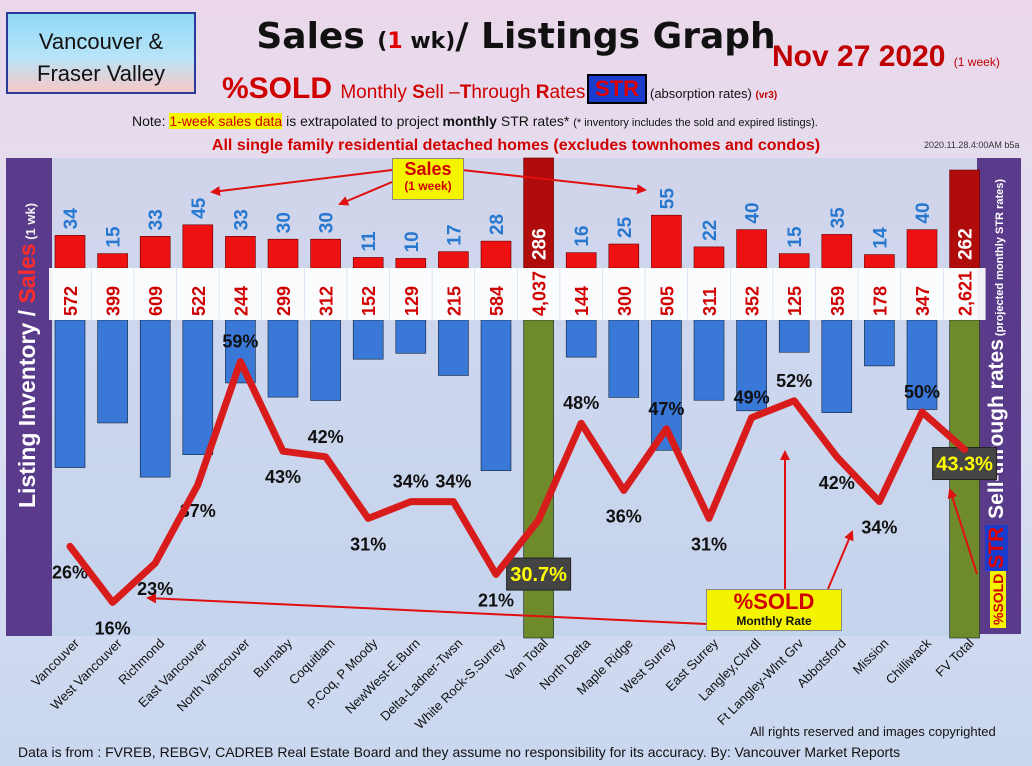 This screenshot has width=1032, height=766. What do you see at coordinates (753, 301) in the screenshot?
I see `listing-value-label: 352` at bounding box center [753, 301].